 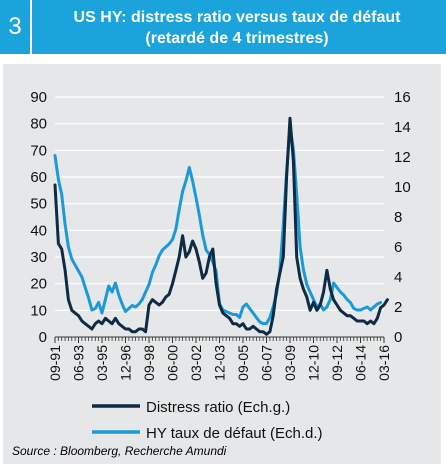 What do you see at coordinates (398, 307) in the screenshot?
I see `y-right-tick-label: 2` at bounding box center [398, 307].